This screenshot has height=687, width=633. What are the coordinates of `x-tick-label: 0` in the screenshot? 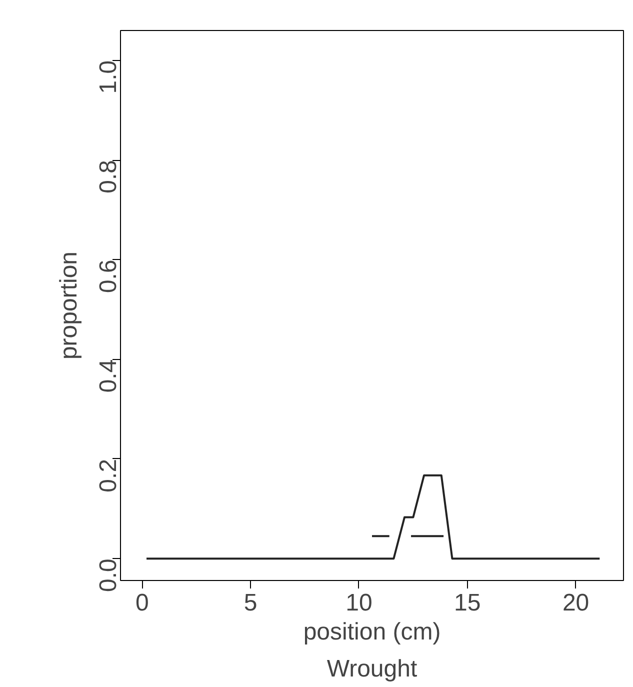 It's located at (142, 603).